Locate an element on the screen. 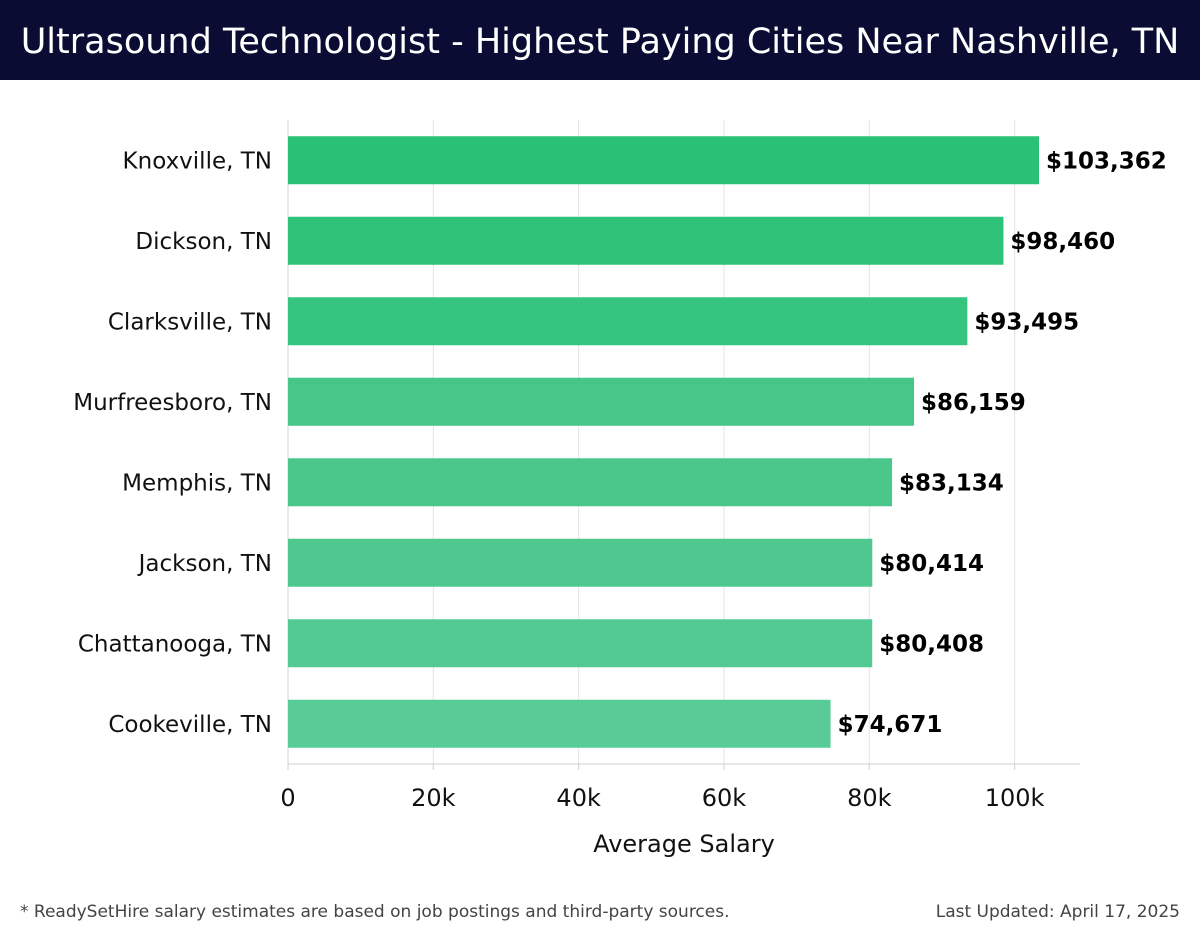  x-axis-title: Average Salary is located at coordinates (684, 844).